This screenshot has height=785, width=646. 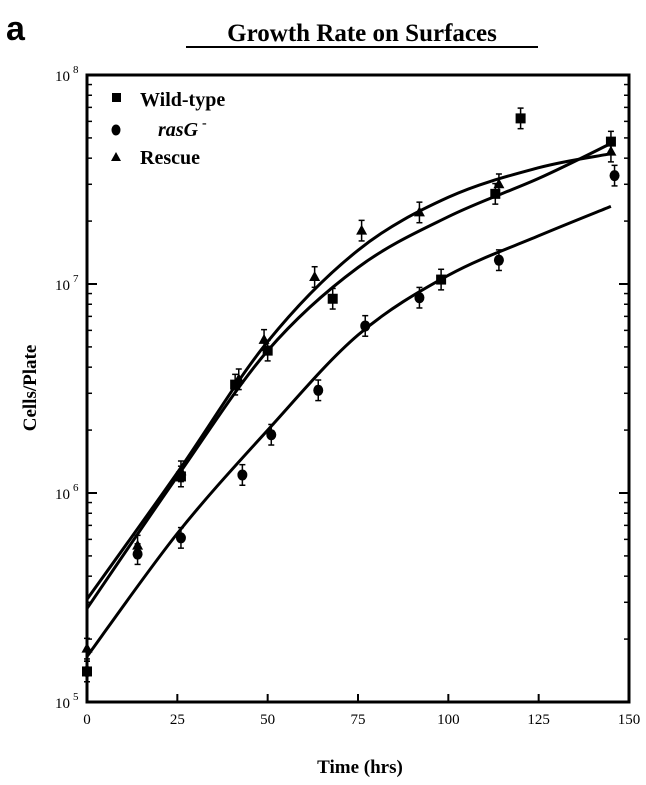 What do you see at coordinates (76, 70) in the screenshot?
I see `y-tick-exponent: 8` at bounding box center [76, 70].